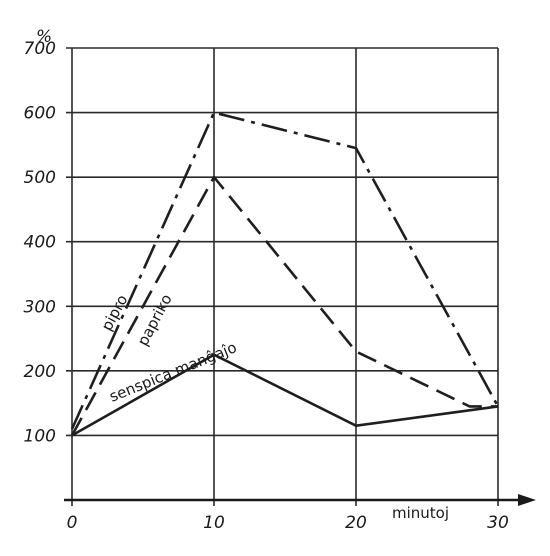 This screenshot has height=556, width=550. Describe the element at coordinates (285, 395) in the screenshot. I see `series-line-senspica-mangajo` at that location.